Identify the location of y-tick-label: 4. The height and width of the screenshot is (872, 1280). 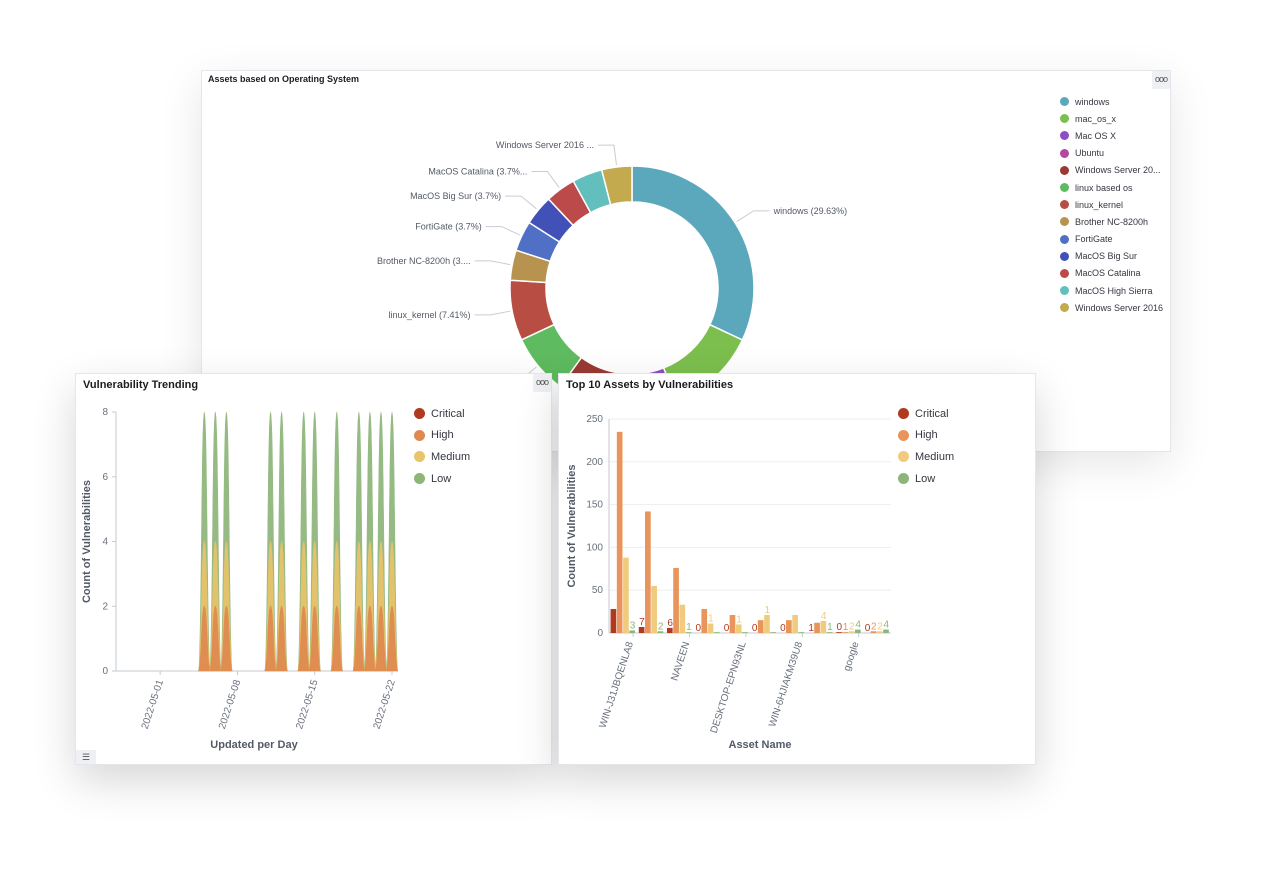
(105, 542).